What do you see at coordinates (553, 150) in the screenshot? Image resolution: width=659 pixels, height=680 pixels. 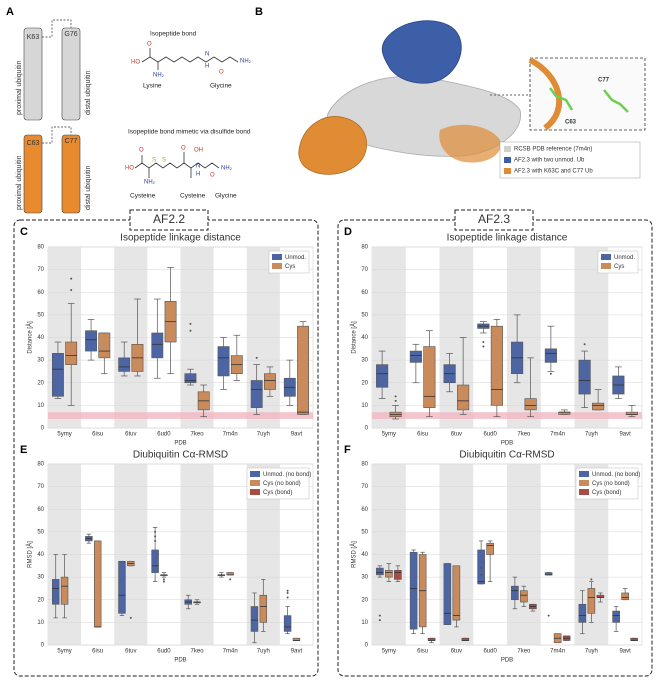 I see `legend-text: RCSB PDB reference (7m4n)` at bounding box center [553, 150].